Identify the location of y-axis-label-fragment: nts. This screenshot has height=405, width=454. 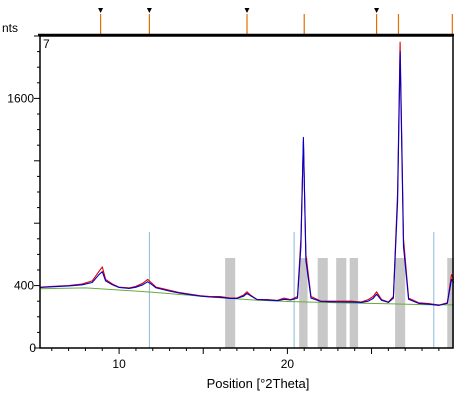
(10, 28).